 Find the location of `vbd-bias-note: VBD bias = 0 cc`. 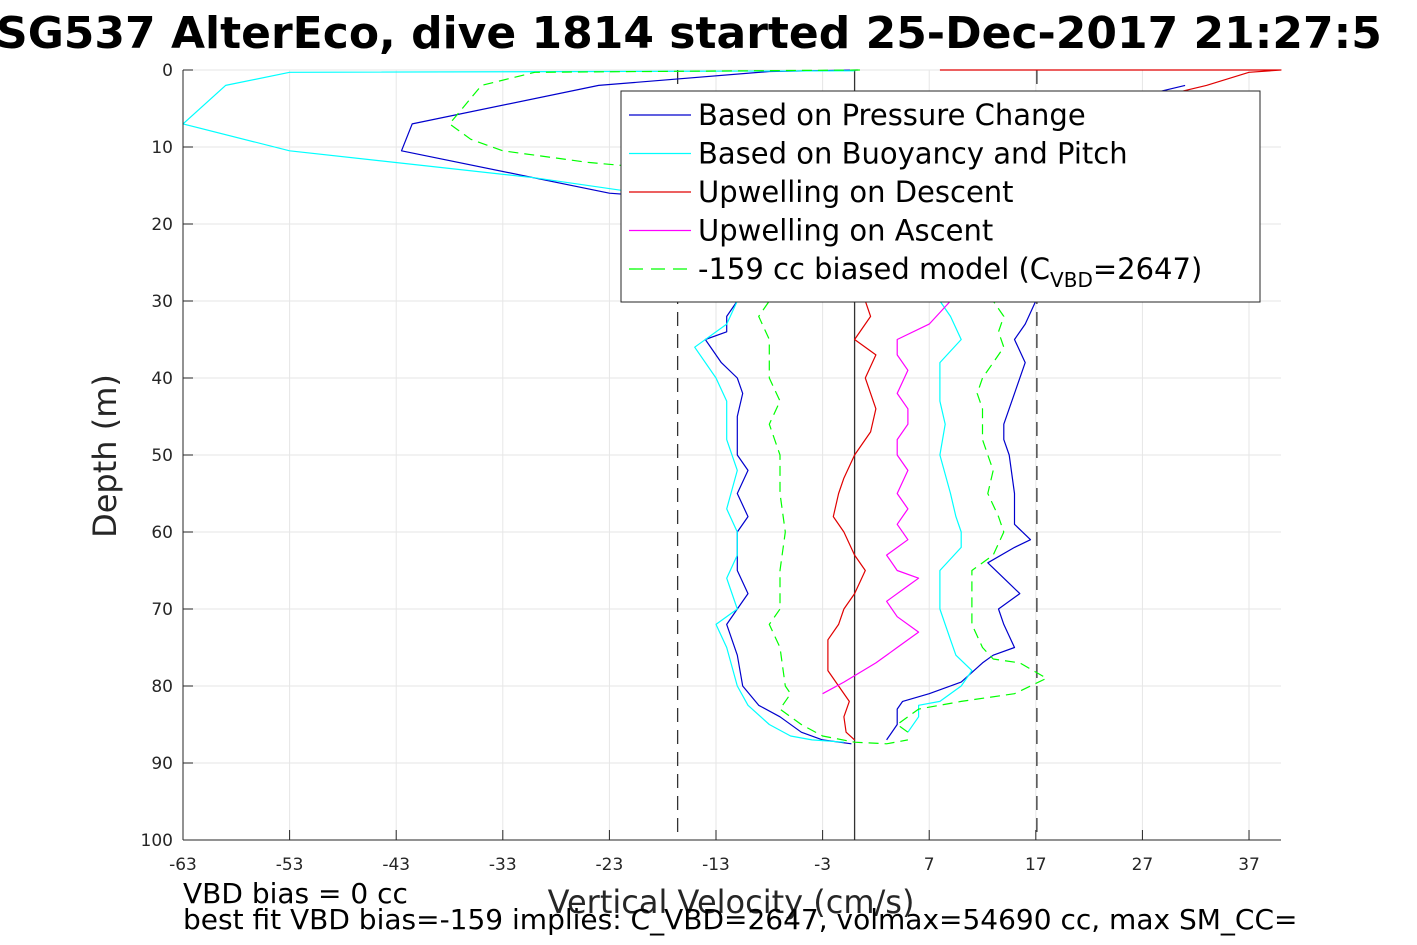

vbd-bias-note: VBD bias = 0 cc is located at coordinates (295, 893).